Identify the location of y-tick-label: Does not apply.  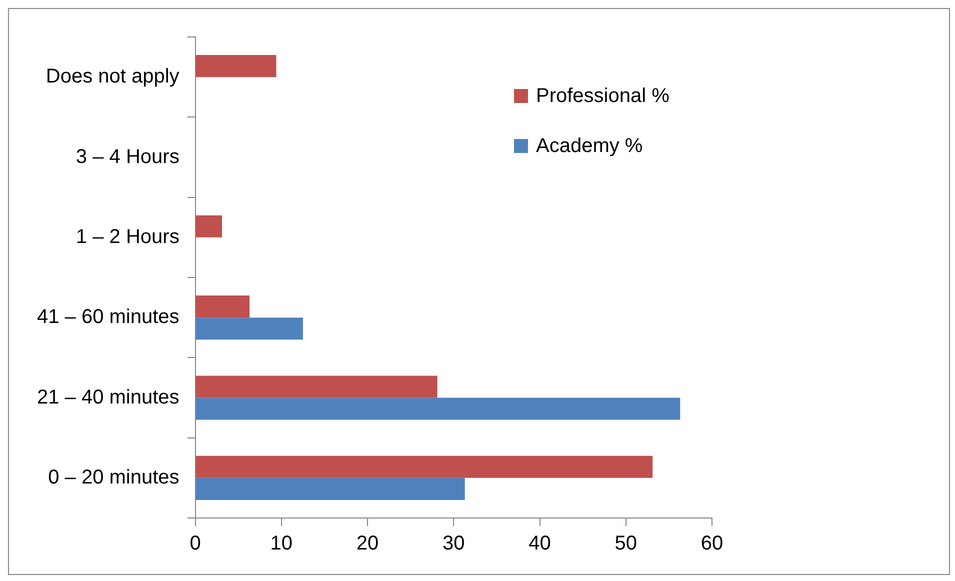
(113, 77).